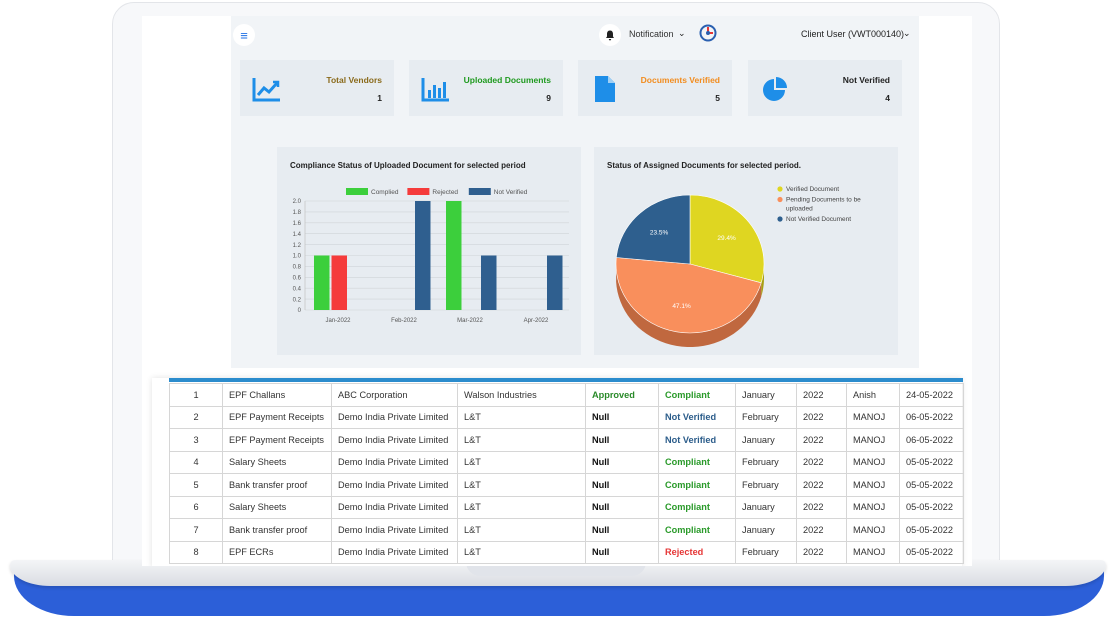 The image size is (1115, 620). I want to click on legend-label: Rejected, so click(445, 192).